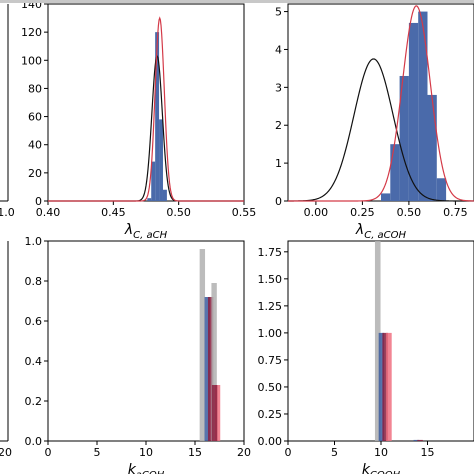 The height and width of the screenshot is (474, 474). I want to click on y-tick-label: 0.2, so click(34, 401).